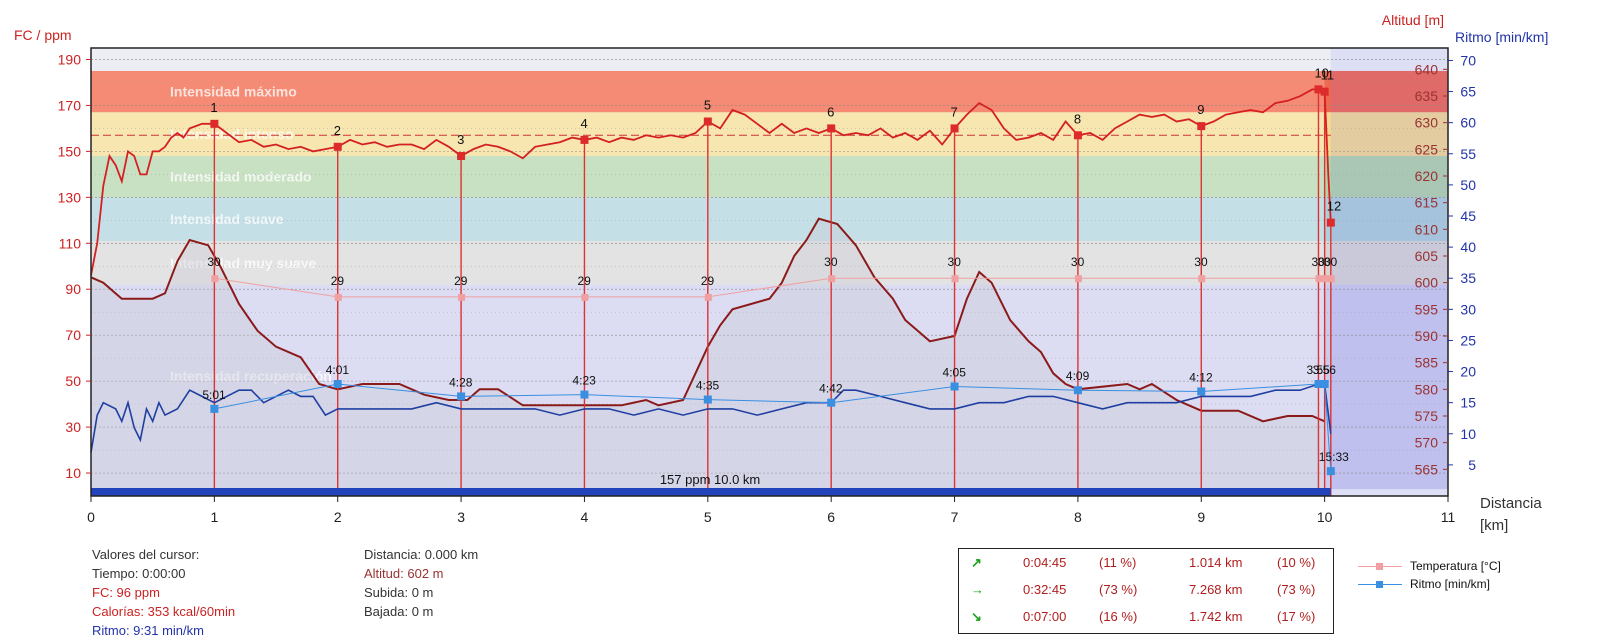  I want to click on x-tick-label: 8, so click(1078, 517).